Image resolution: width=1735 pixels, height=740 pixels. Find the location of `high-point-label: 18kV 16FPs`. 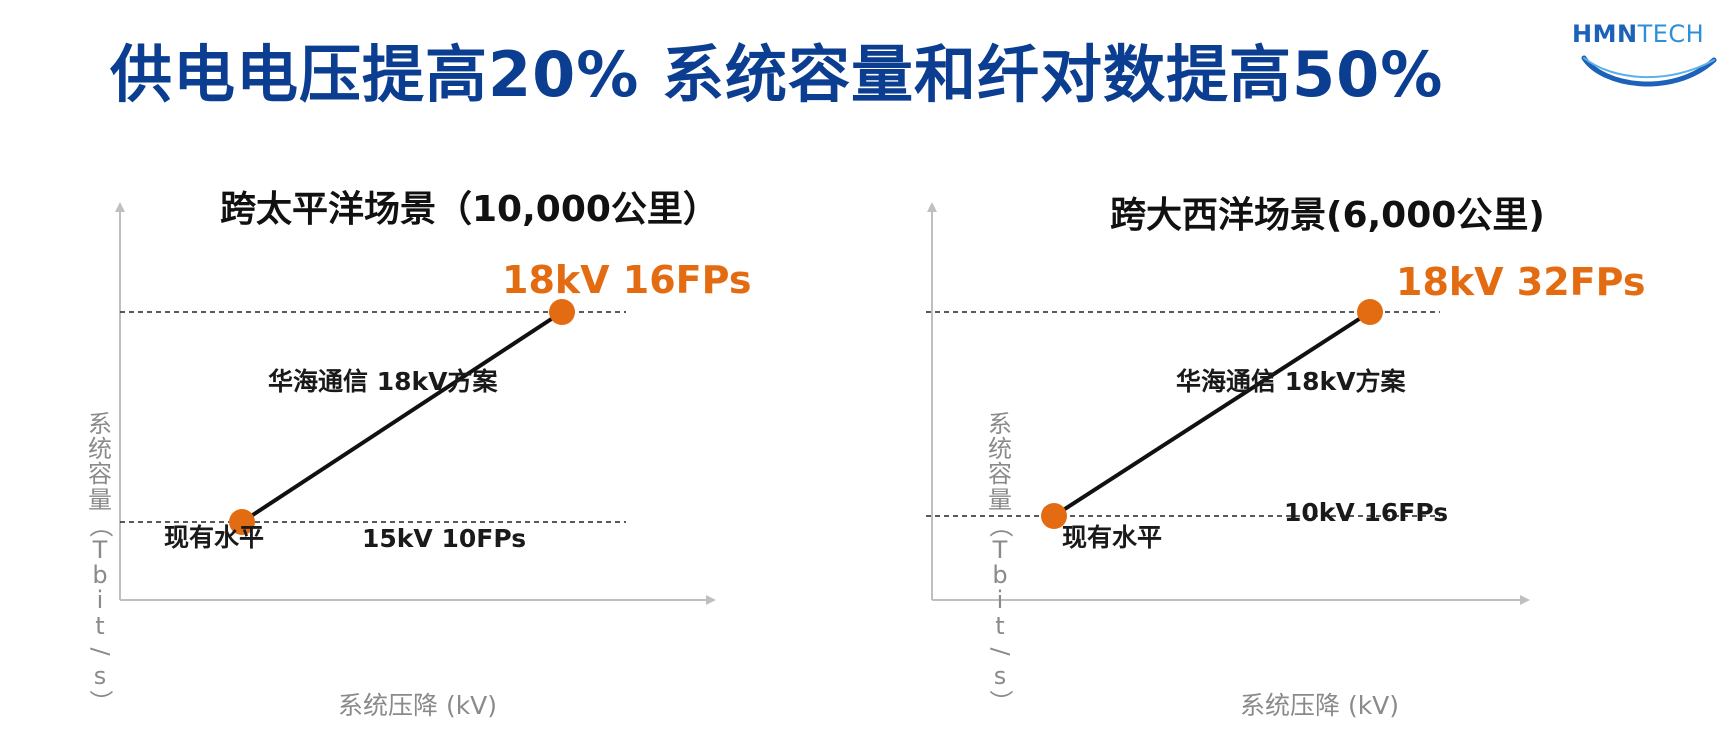

high-point-label: 18kV 16FPs is located at coordinates (627, 280).